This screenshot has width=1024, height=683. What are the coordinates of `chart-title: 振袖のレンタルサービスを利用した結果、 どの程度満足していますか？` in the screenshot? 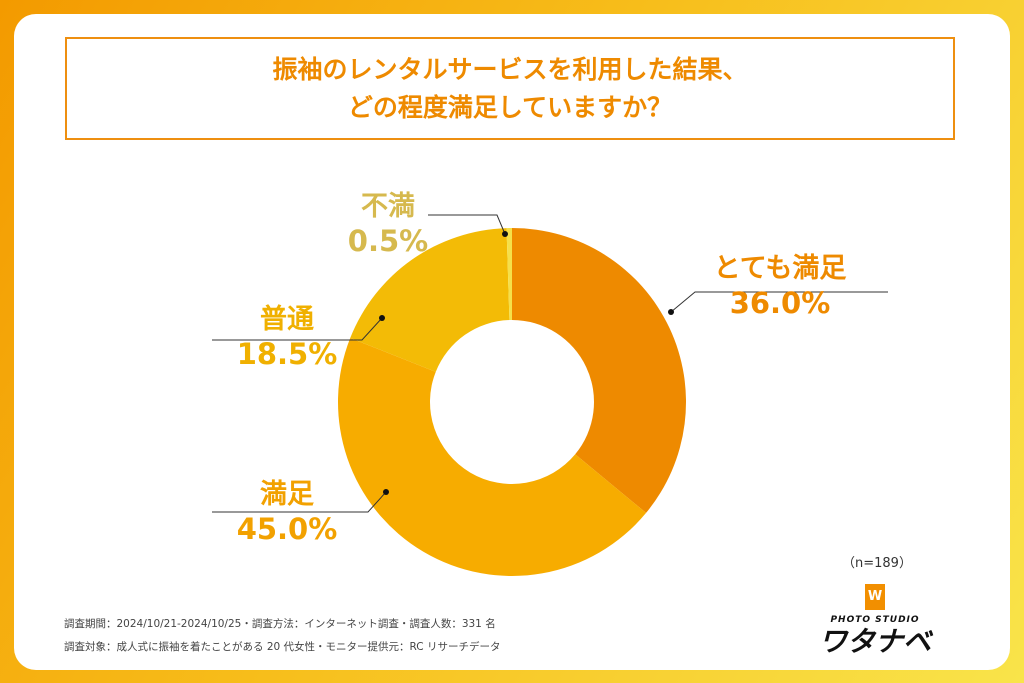 It's located at (510, 88).